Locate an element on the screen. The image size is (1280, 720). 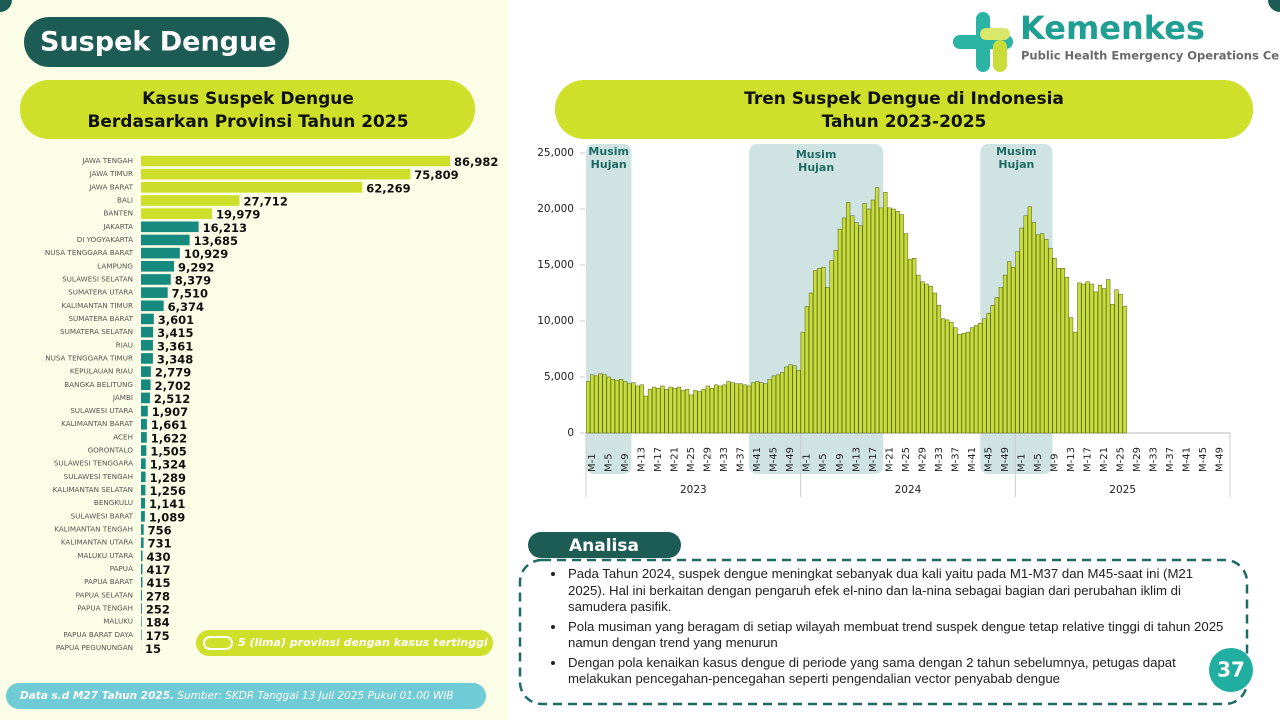
y-tick-label: BANTEN is located at coordinates (118, 213).